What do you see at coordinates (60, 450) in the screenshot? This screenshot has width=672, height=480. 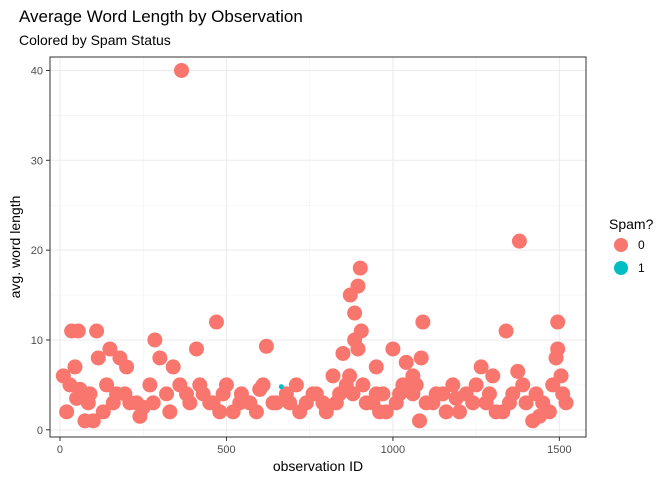 I see `x-tick-label: 0` at bounding box center [60, 450].